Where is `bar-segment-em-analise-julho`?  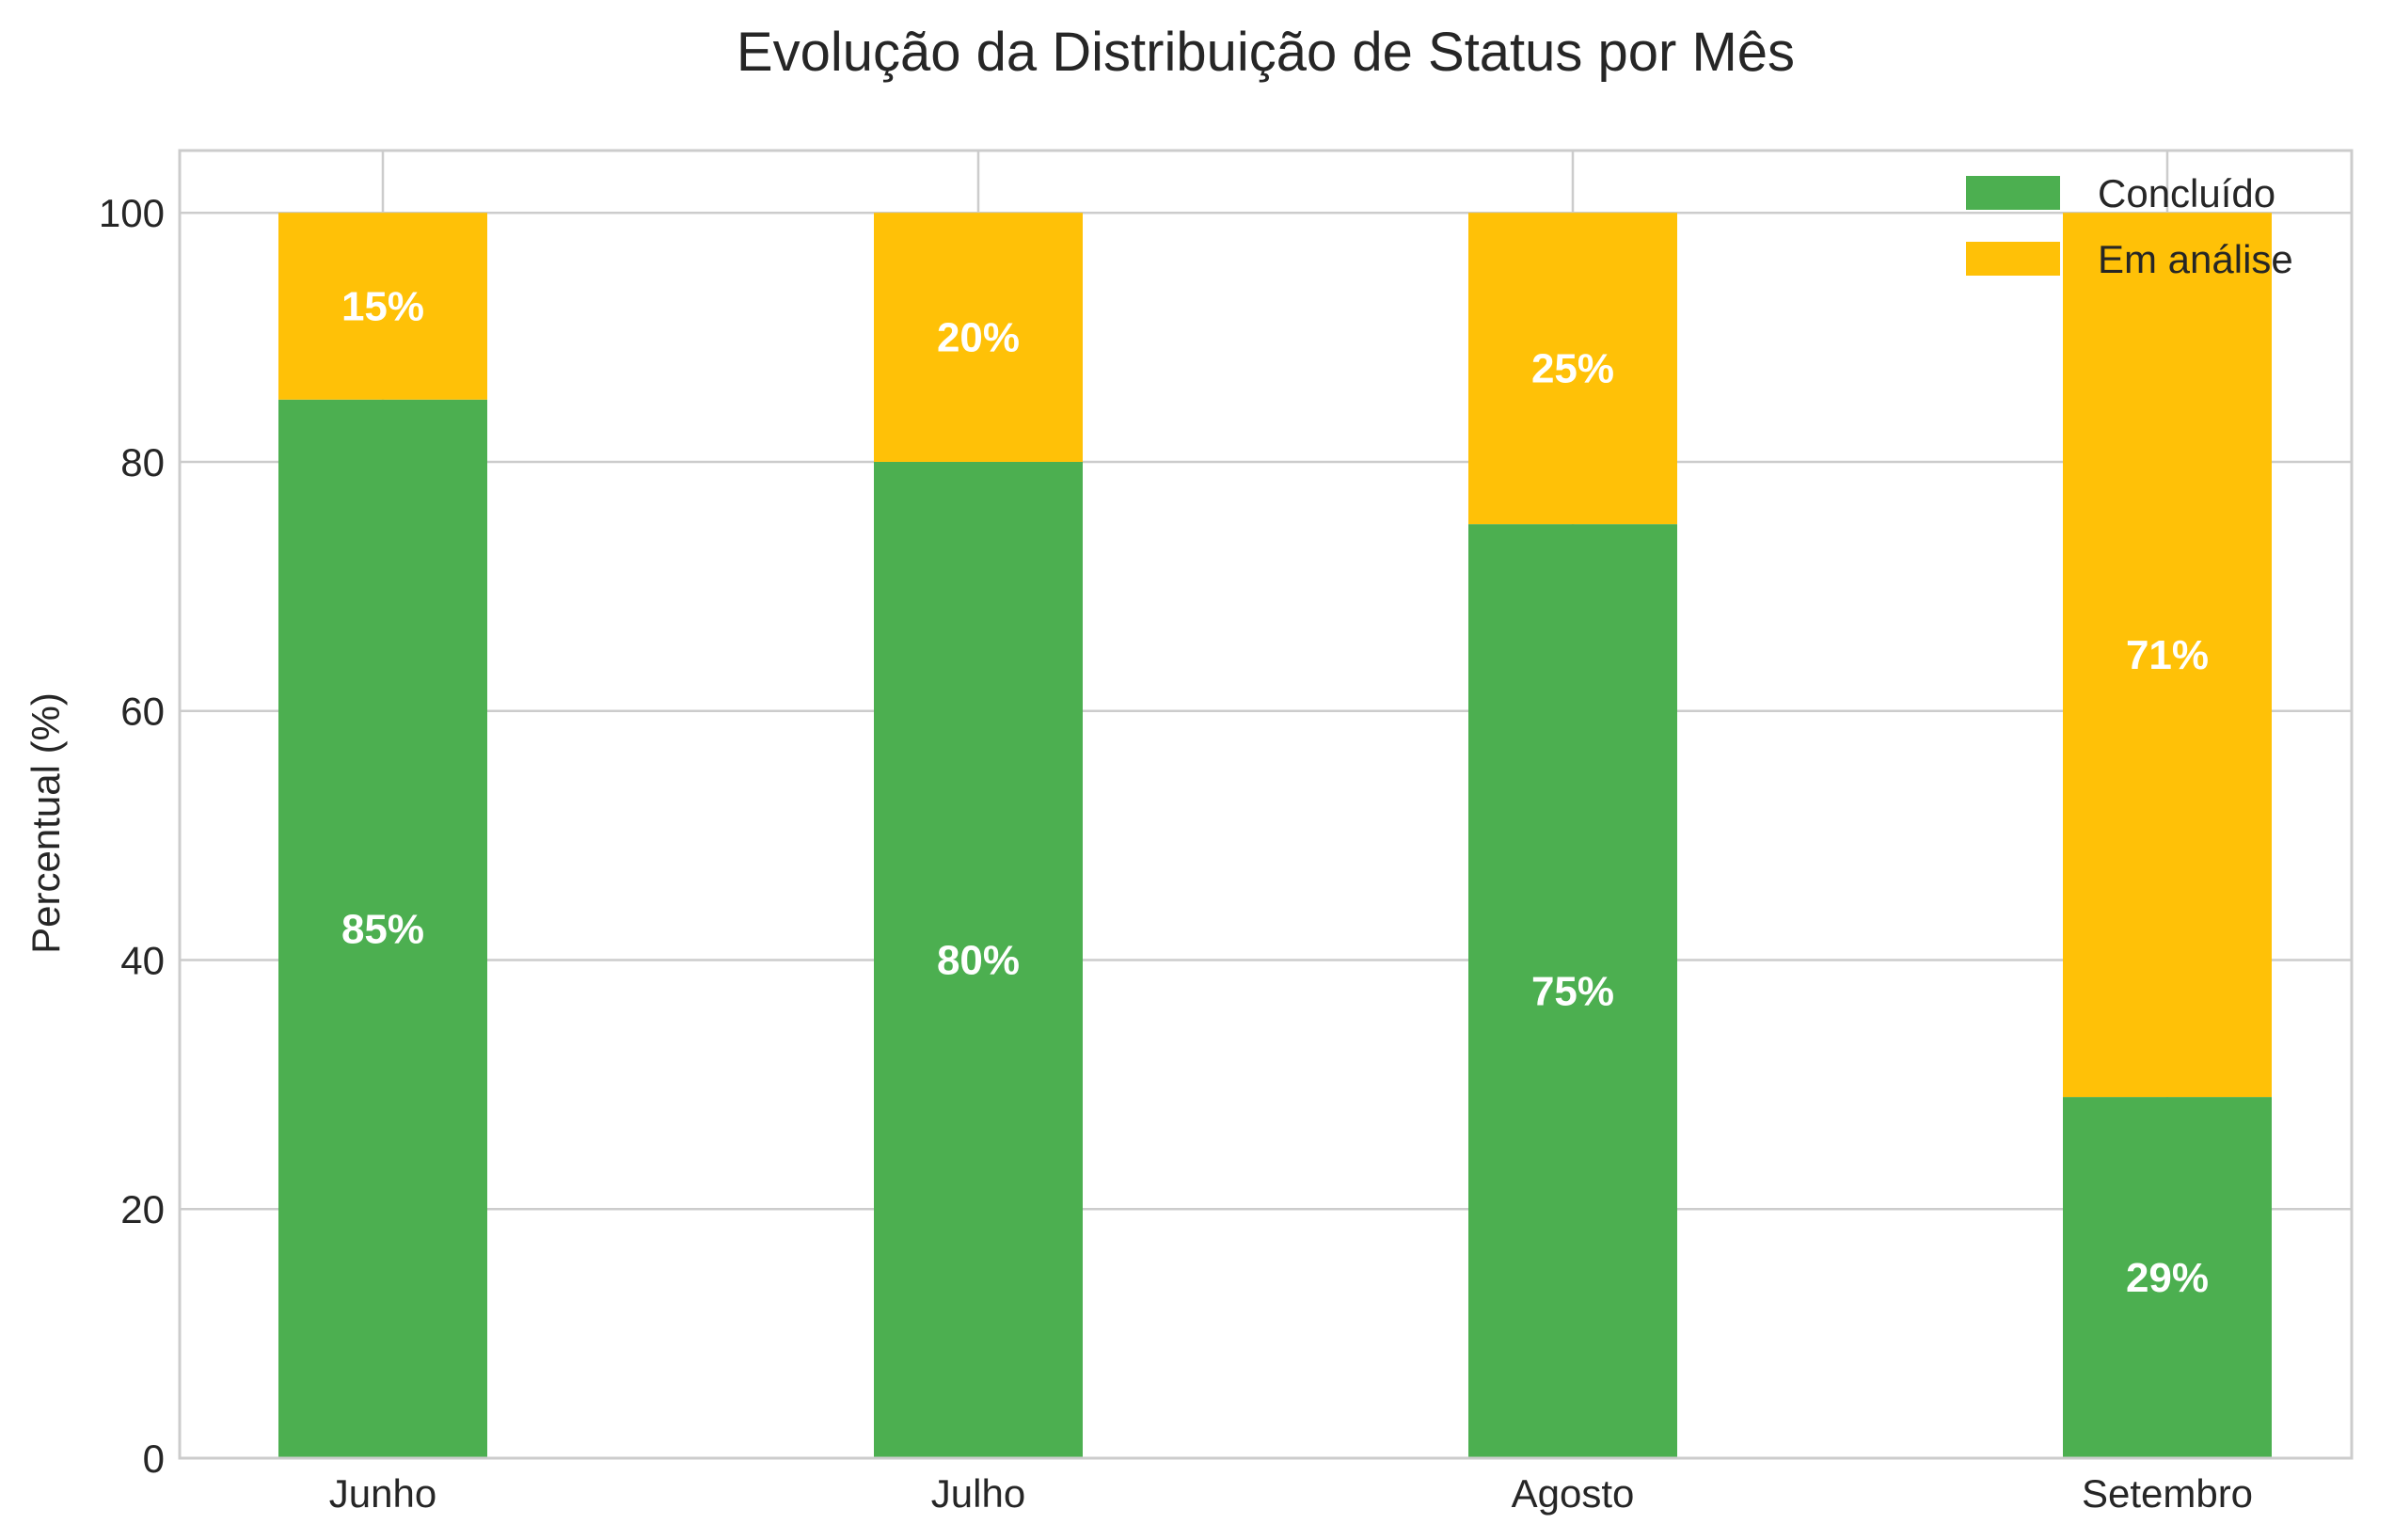 bar-segment-em-analise-julho is located at coordinates (978, 337).